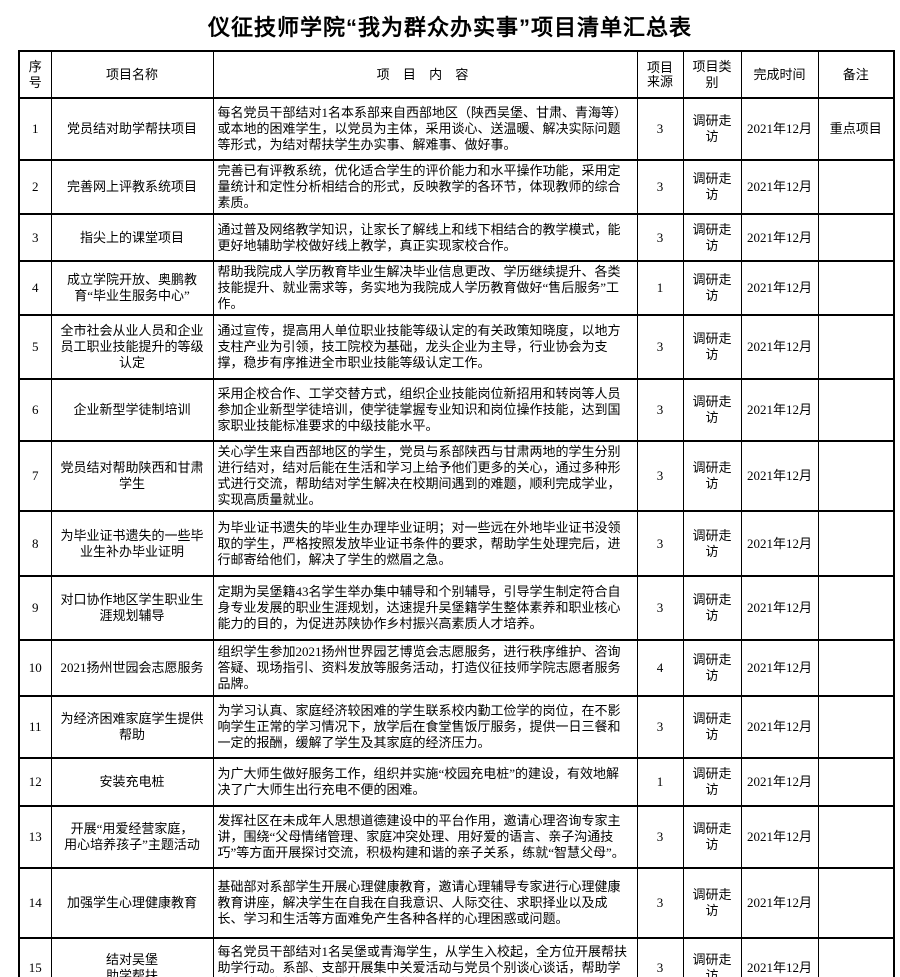 The image size is (900, 977). I want to click on project-name: 企业新型学徒制培训, so click(132, 410).